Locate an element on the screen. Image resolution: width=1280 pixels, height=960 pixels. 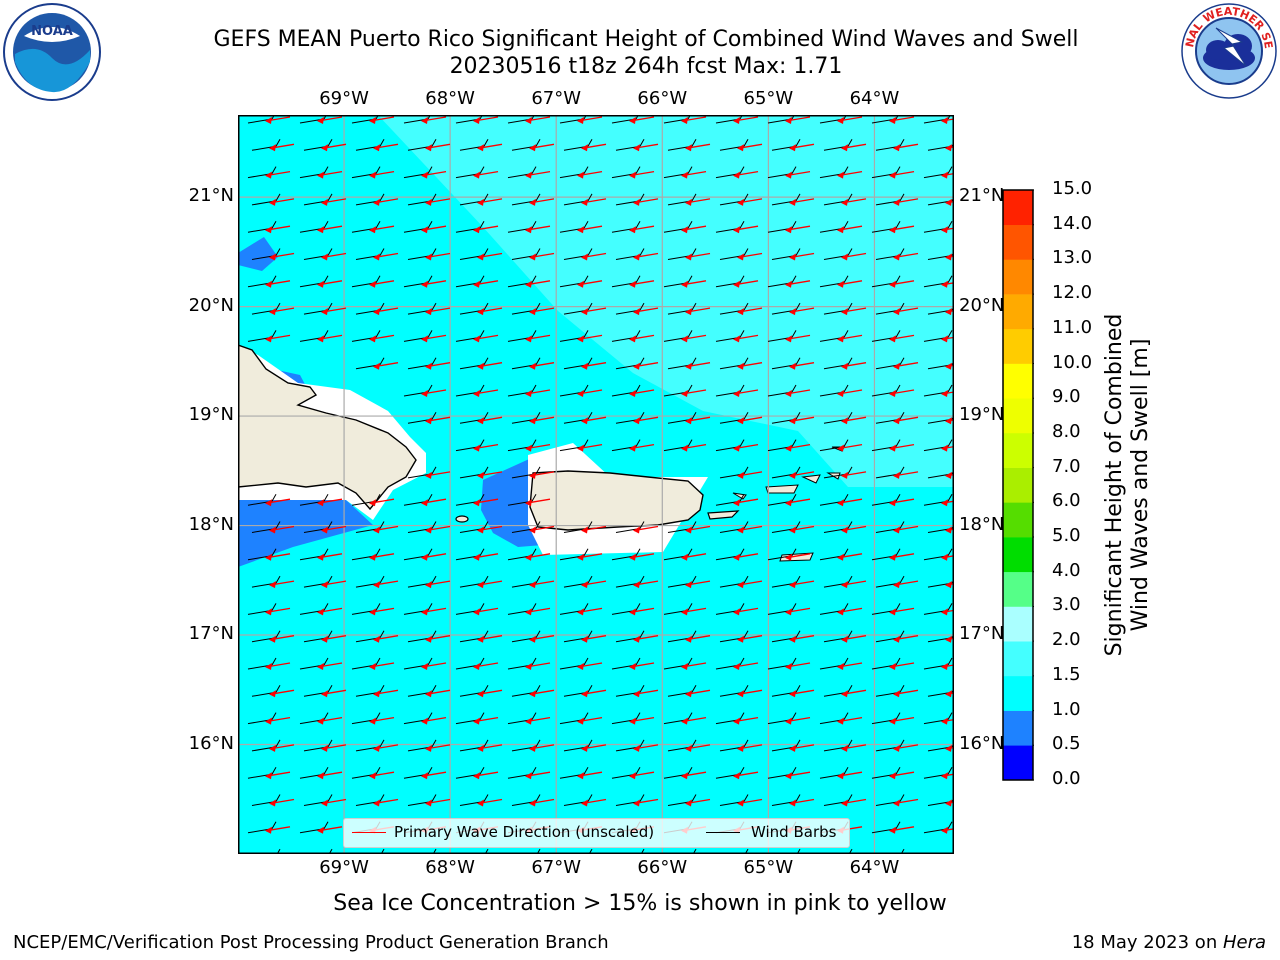
colorbar is located at coordinates (1018, 485).